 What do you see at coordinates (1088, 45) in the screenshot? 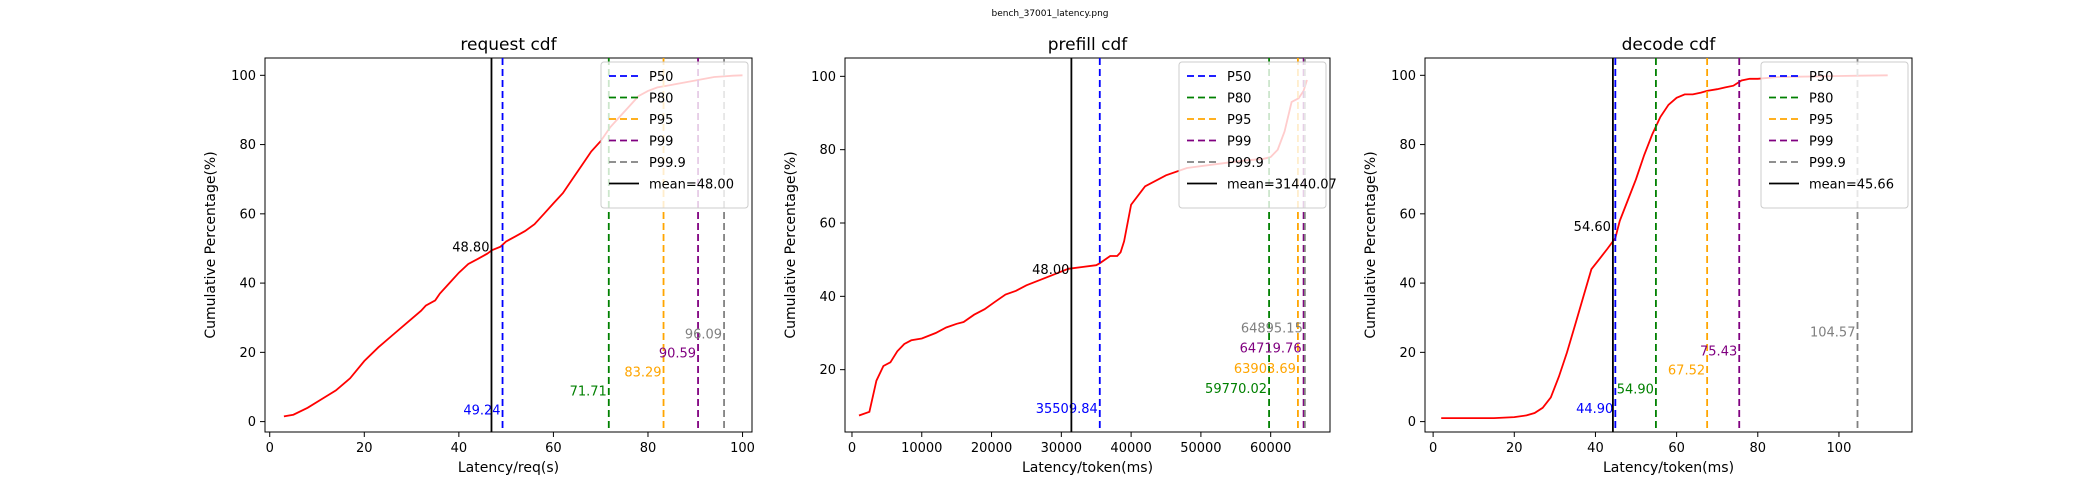
I see `chart-title: prefill cdf` at bounding box center [1088, 45].